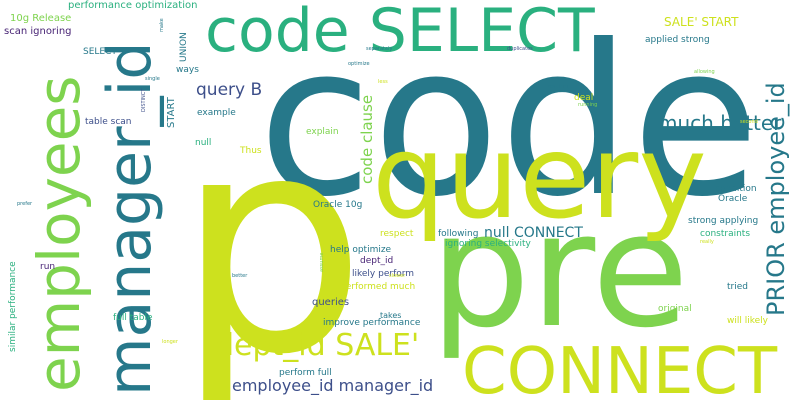 This screenshot has height=400, width=800. What do you see at coordinates (162, 25) in the screenshot?
I see `word-make: make` at bounding box center [162, 25].